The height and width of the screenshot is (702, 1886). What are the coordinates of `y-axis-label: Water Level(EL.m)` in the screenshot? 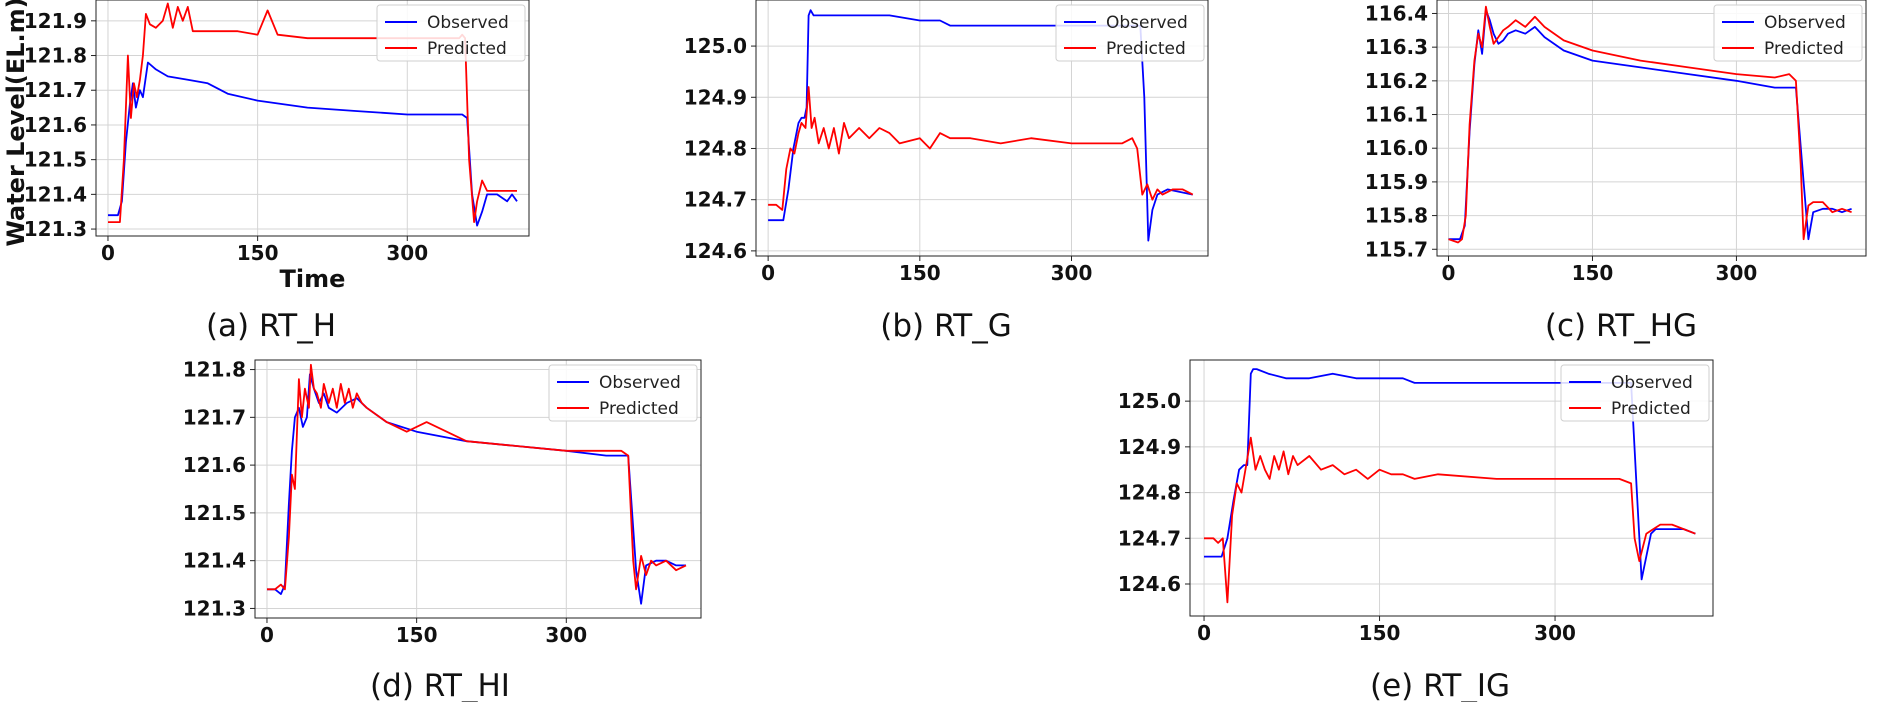 It's located at (16, 123).